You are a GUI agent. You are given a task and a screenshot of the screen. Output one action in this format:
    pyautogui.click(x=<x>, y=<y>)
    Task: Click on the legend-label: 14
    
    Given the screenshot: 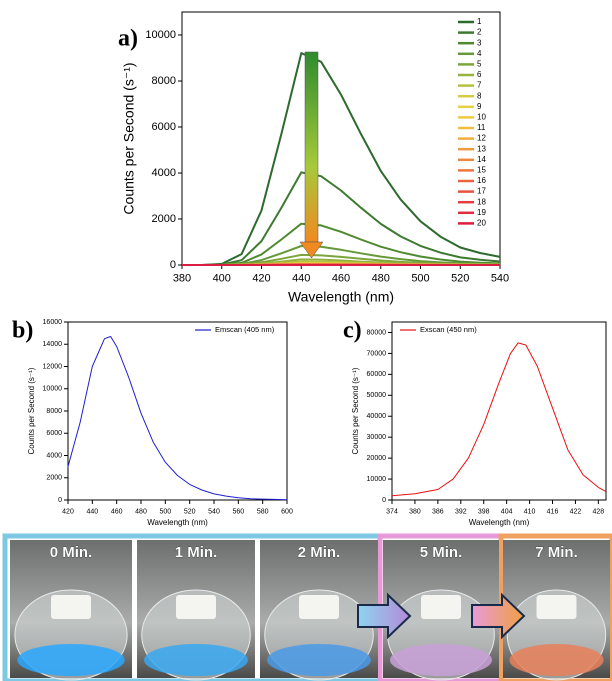 What is the action you would take?
    pyautogui.click(x=481, y=159)
    